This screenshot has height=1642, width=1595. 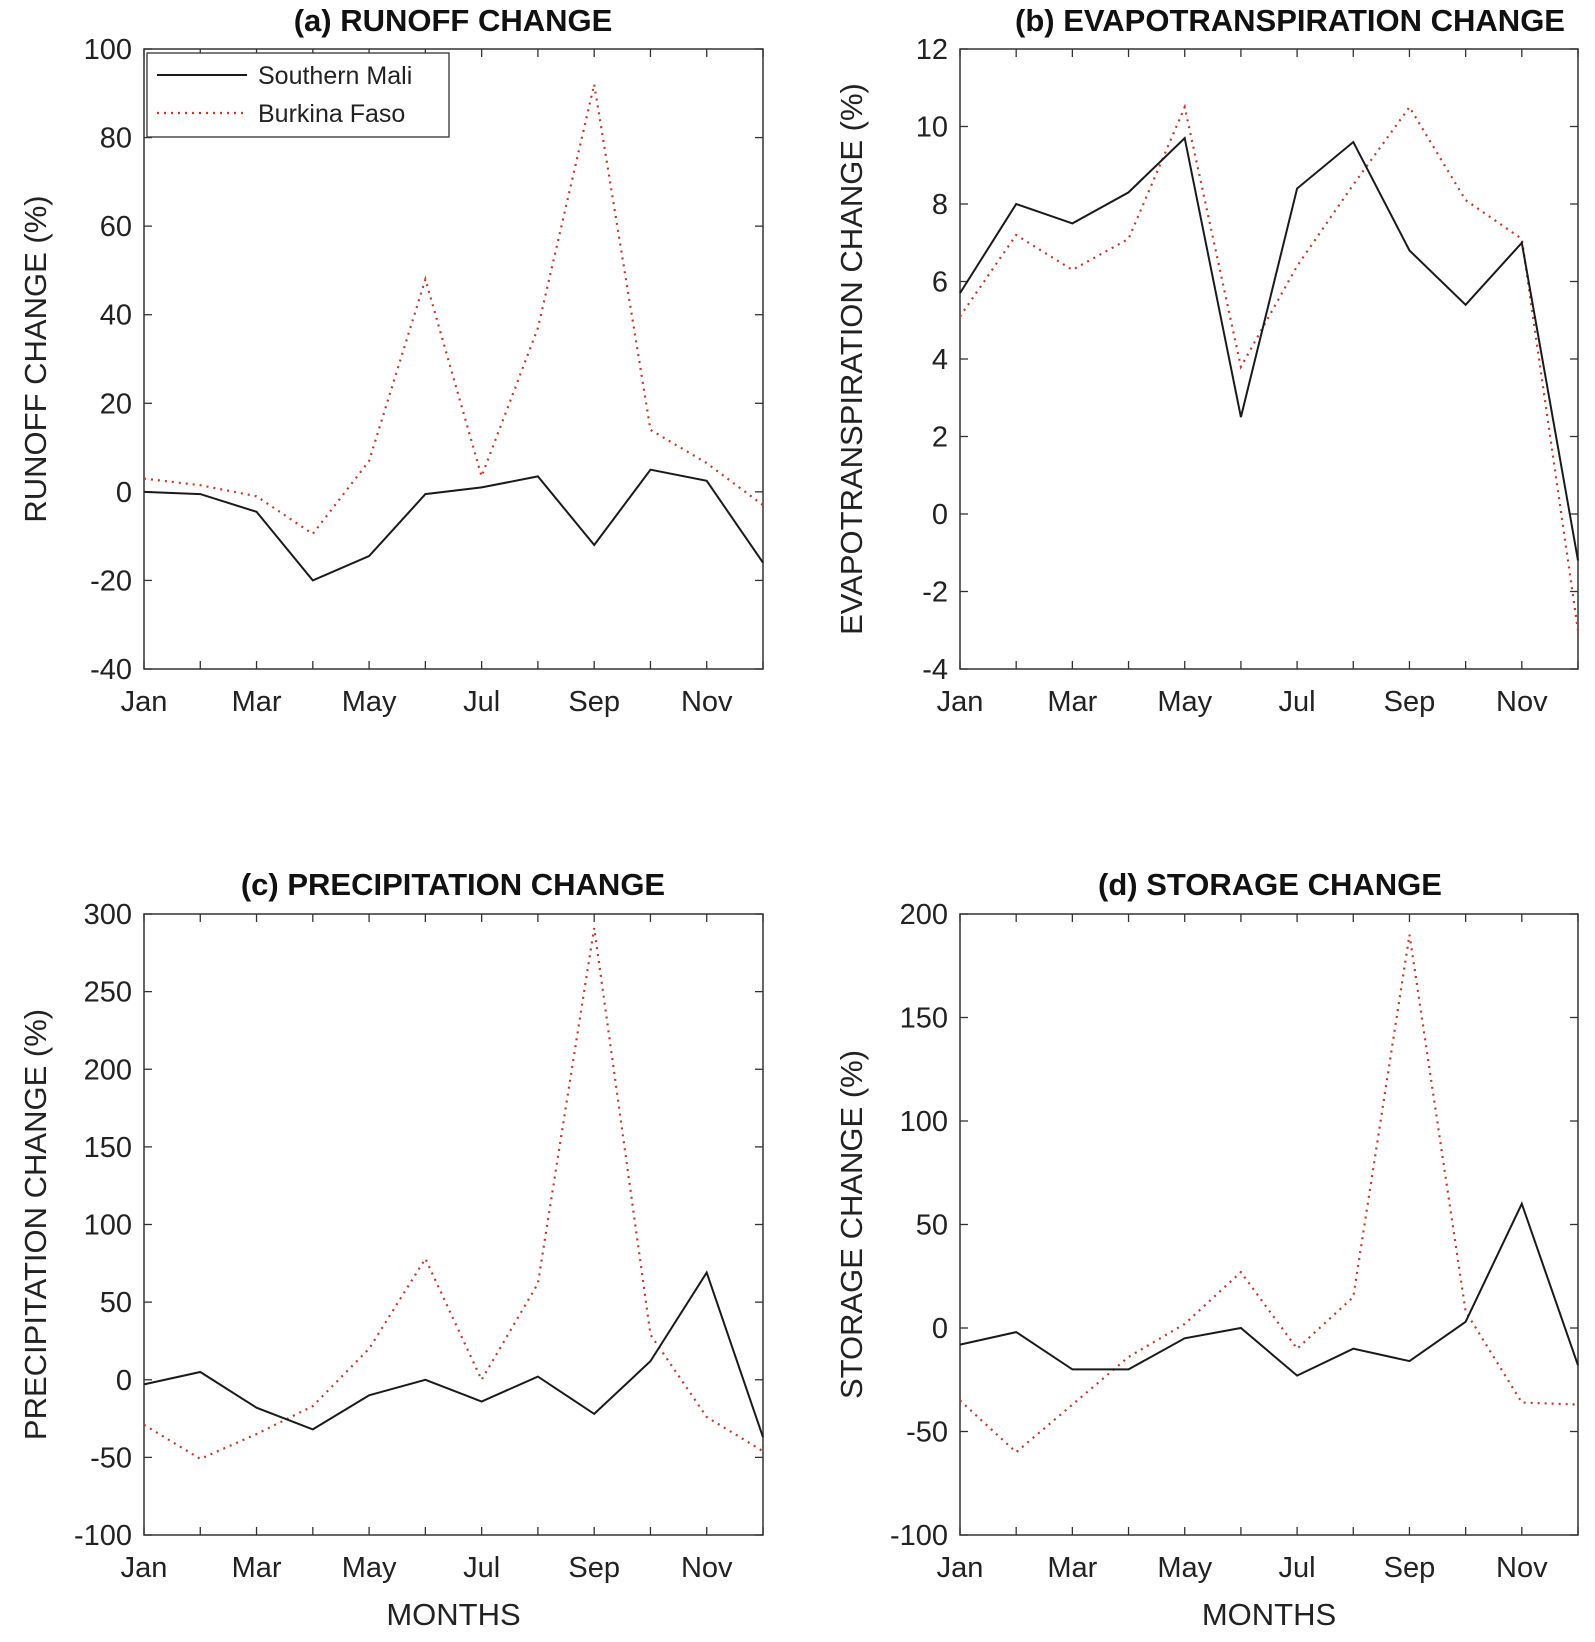 What do you see at coordinates (335, 76) in the screenshot?
I see `legend-label: Southern Mali` at bounding box center [335, 76].